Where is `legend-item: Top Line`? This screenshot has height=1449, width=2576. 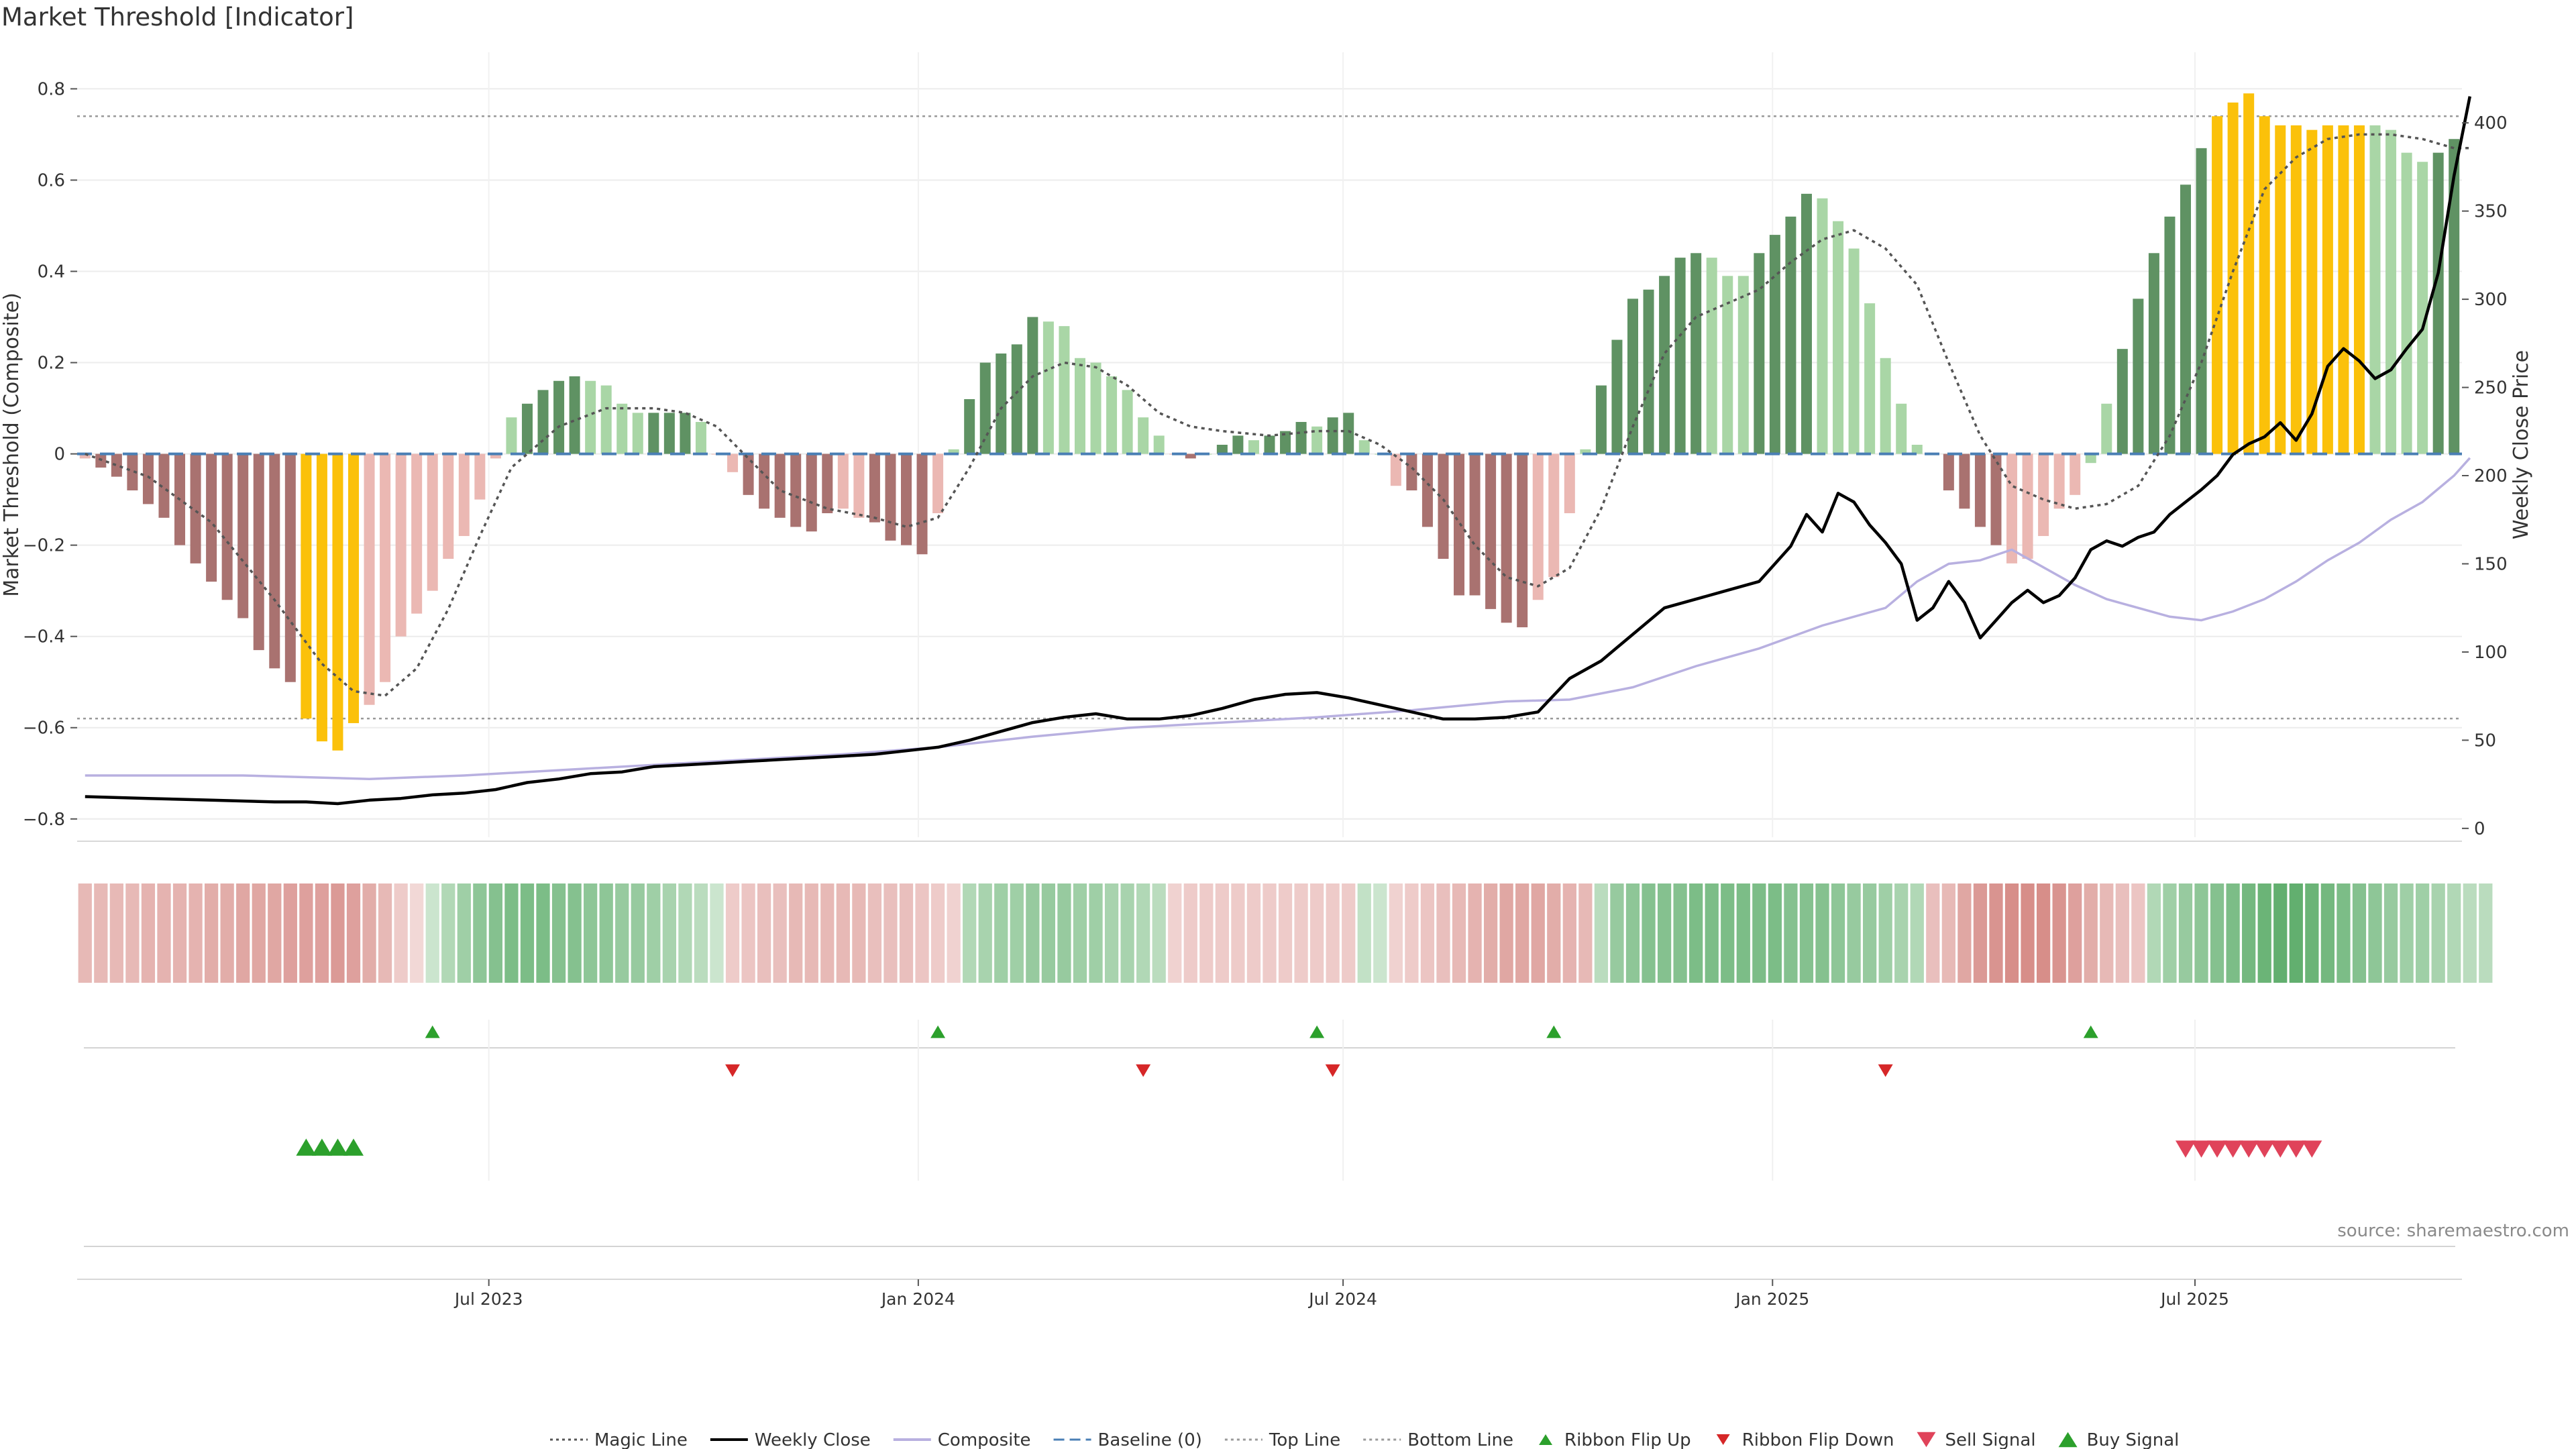
legend-item: Top Line is located at coordinates (1282, 1439).